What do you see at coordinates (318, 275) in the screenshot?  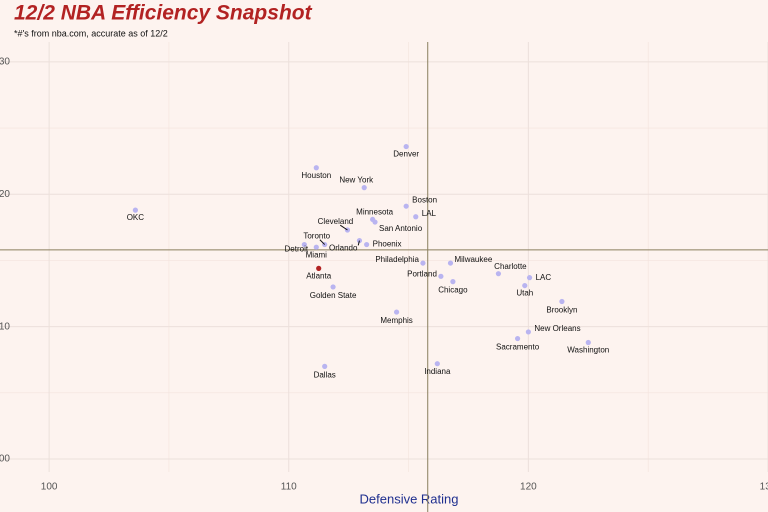 I see `point-label: Atlanta` at bounding box center [318, 275].